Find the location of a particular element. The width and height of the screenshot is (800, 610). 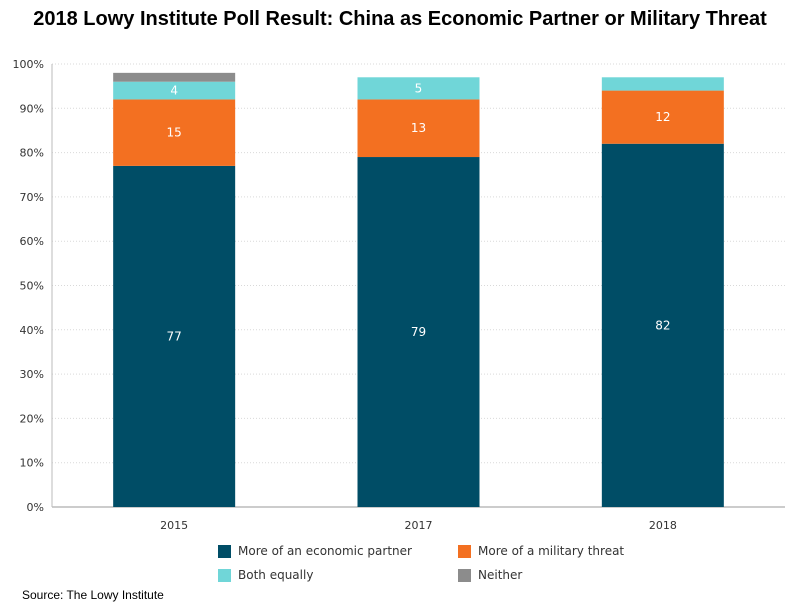

legend-item: More of an economic partner is located at coordinates (315, 551).